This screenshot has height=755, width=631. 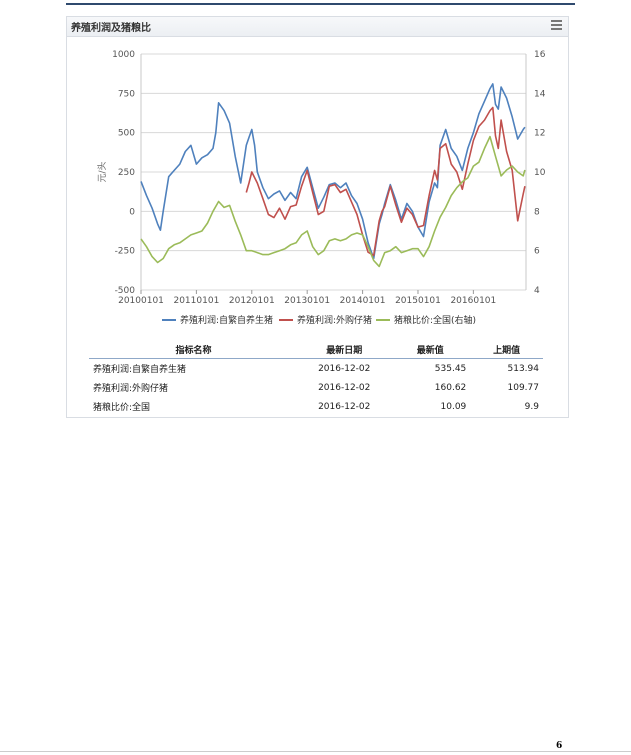 What do you see at coordinates (540, 173) in the screenshot?
I see `y2-tick-label: 10` at bounding box center [540, 173].